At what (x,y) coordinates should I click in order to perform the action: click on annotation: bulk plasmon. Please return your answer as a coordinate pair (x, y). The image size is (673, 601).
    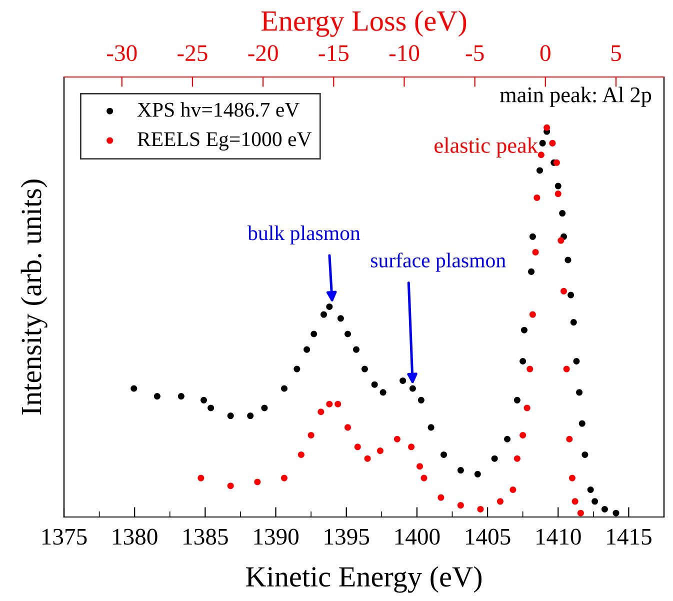
    Looking at the image, I should click on (304, 235).